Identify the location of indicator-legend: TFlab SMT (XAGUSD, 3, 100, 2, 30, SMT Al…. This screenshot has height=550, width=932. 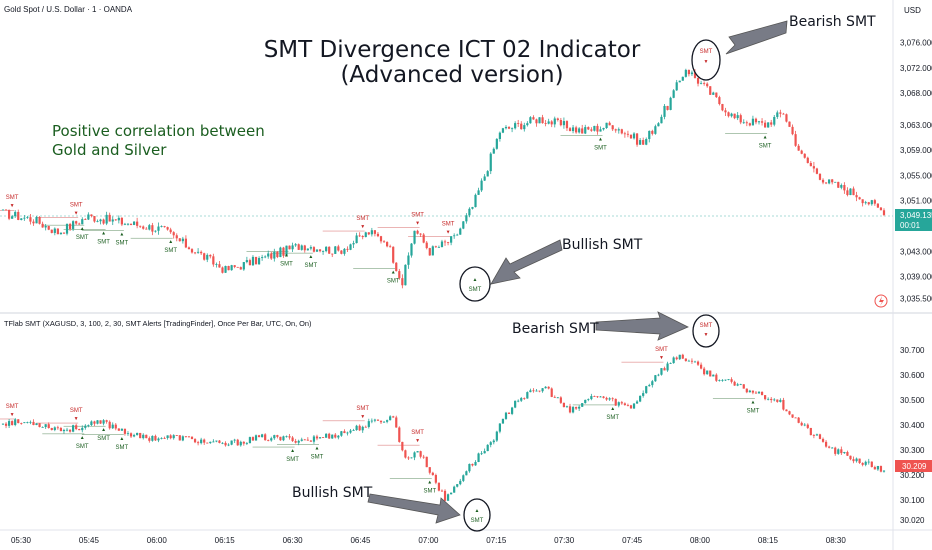
(158, 323).